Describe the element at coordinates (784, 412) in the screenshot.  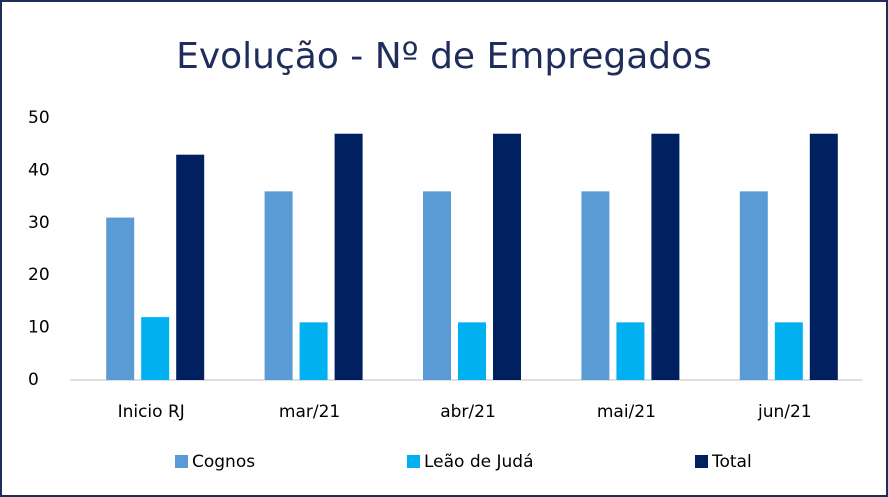
I see `x-tick-label: jun/21` at that location.